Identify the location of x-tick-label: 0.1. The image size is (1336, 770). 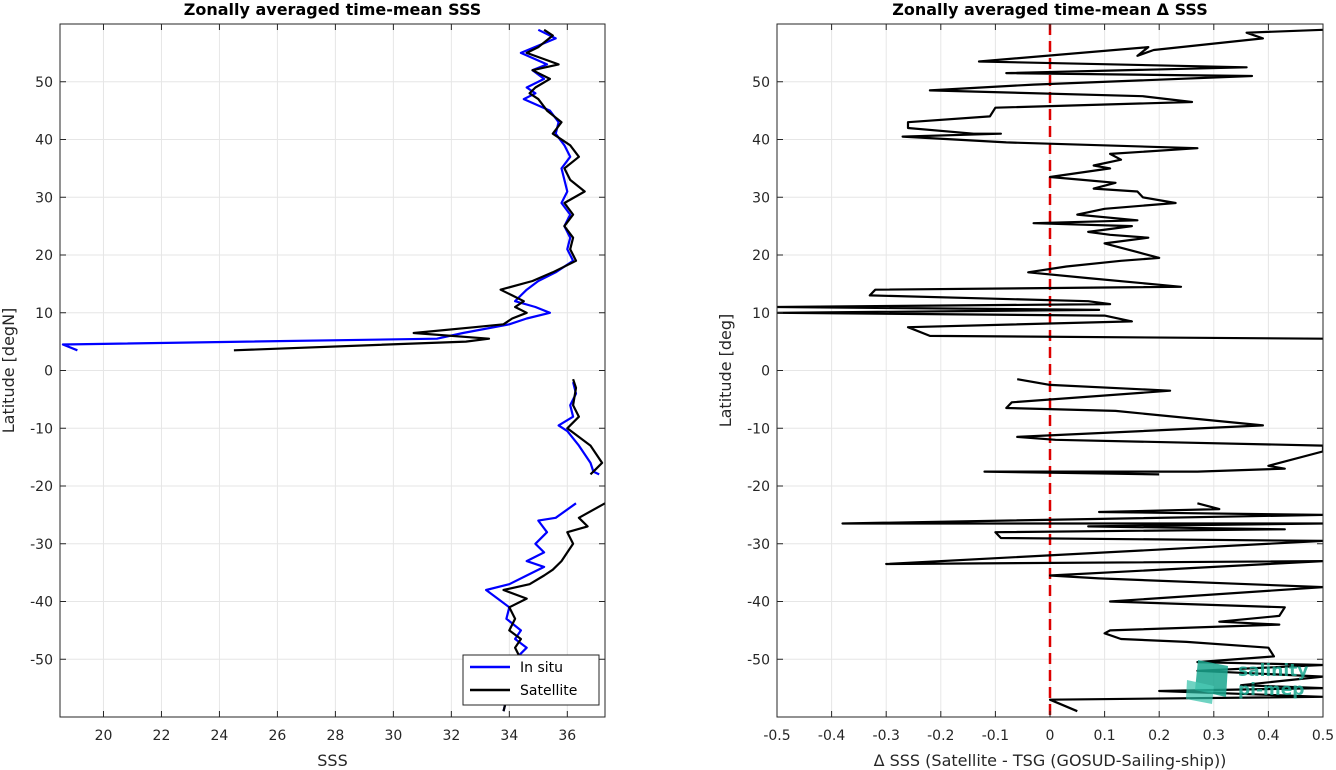
(1104, 736).